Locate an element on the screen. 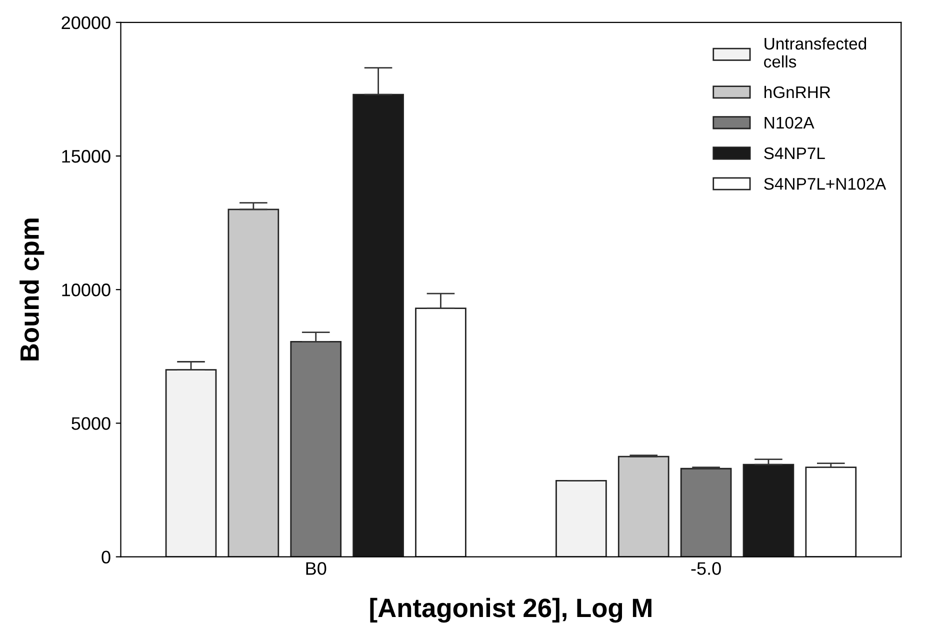 The width and height of the screenshot is (929, 640). x-axis-title: [Antagonist 26], Log M is located at coordinates (511, 610).